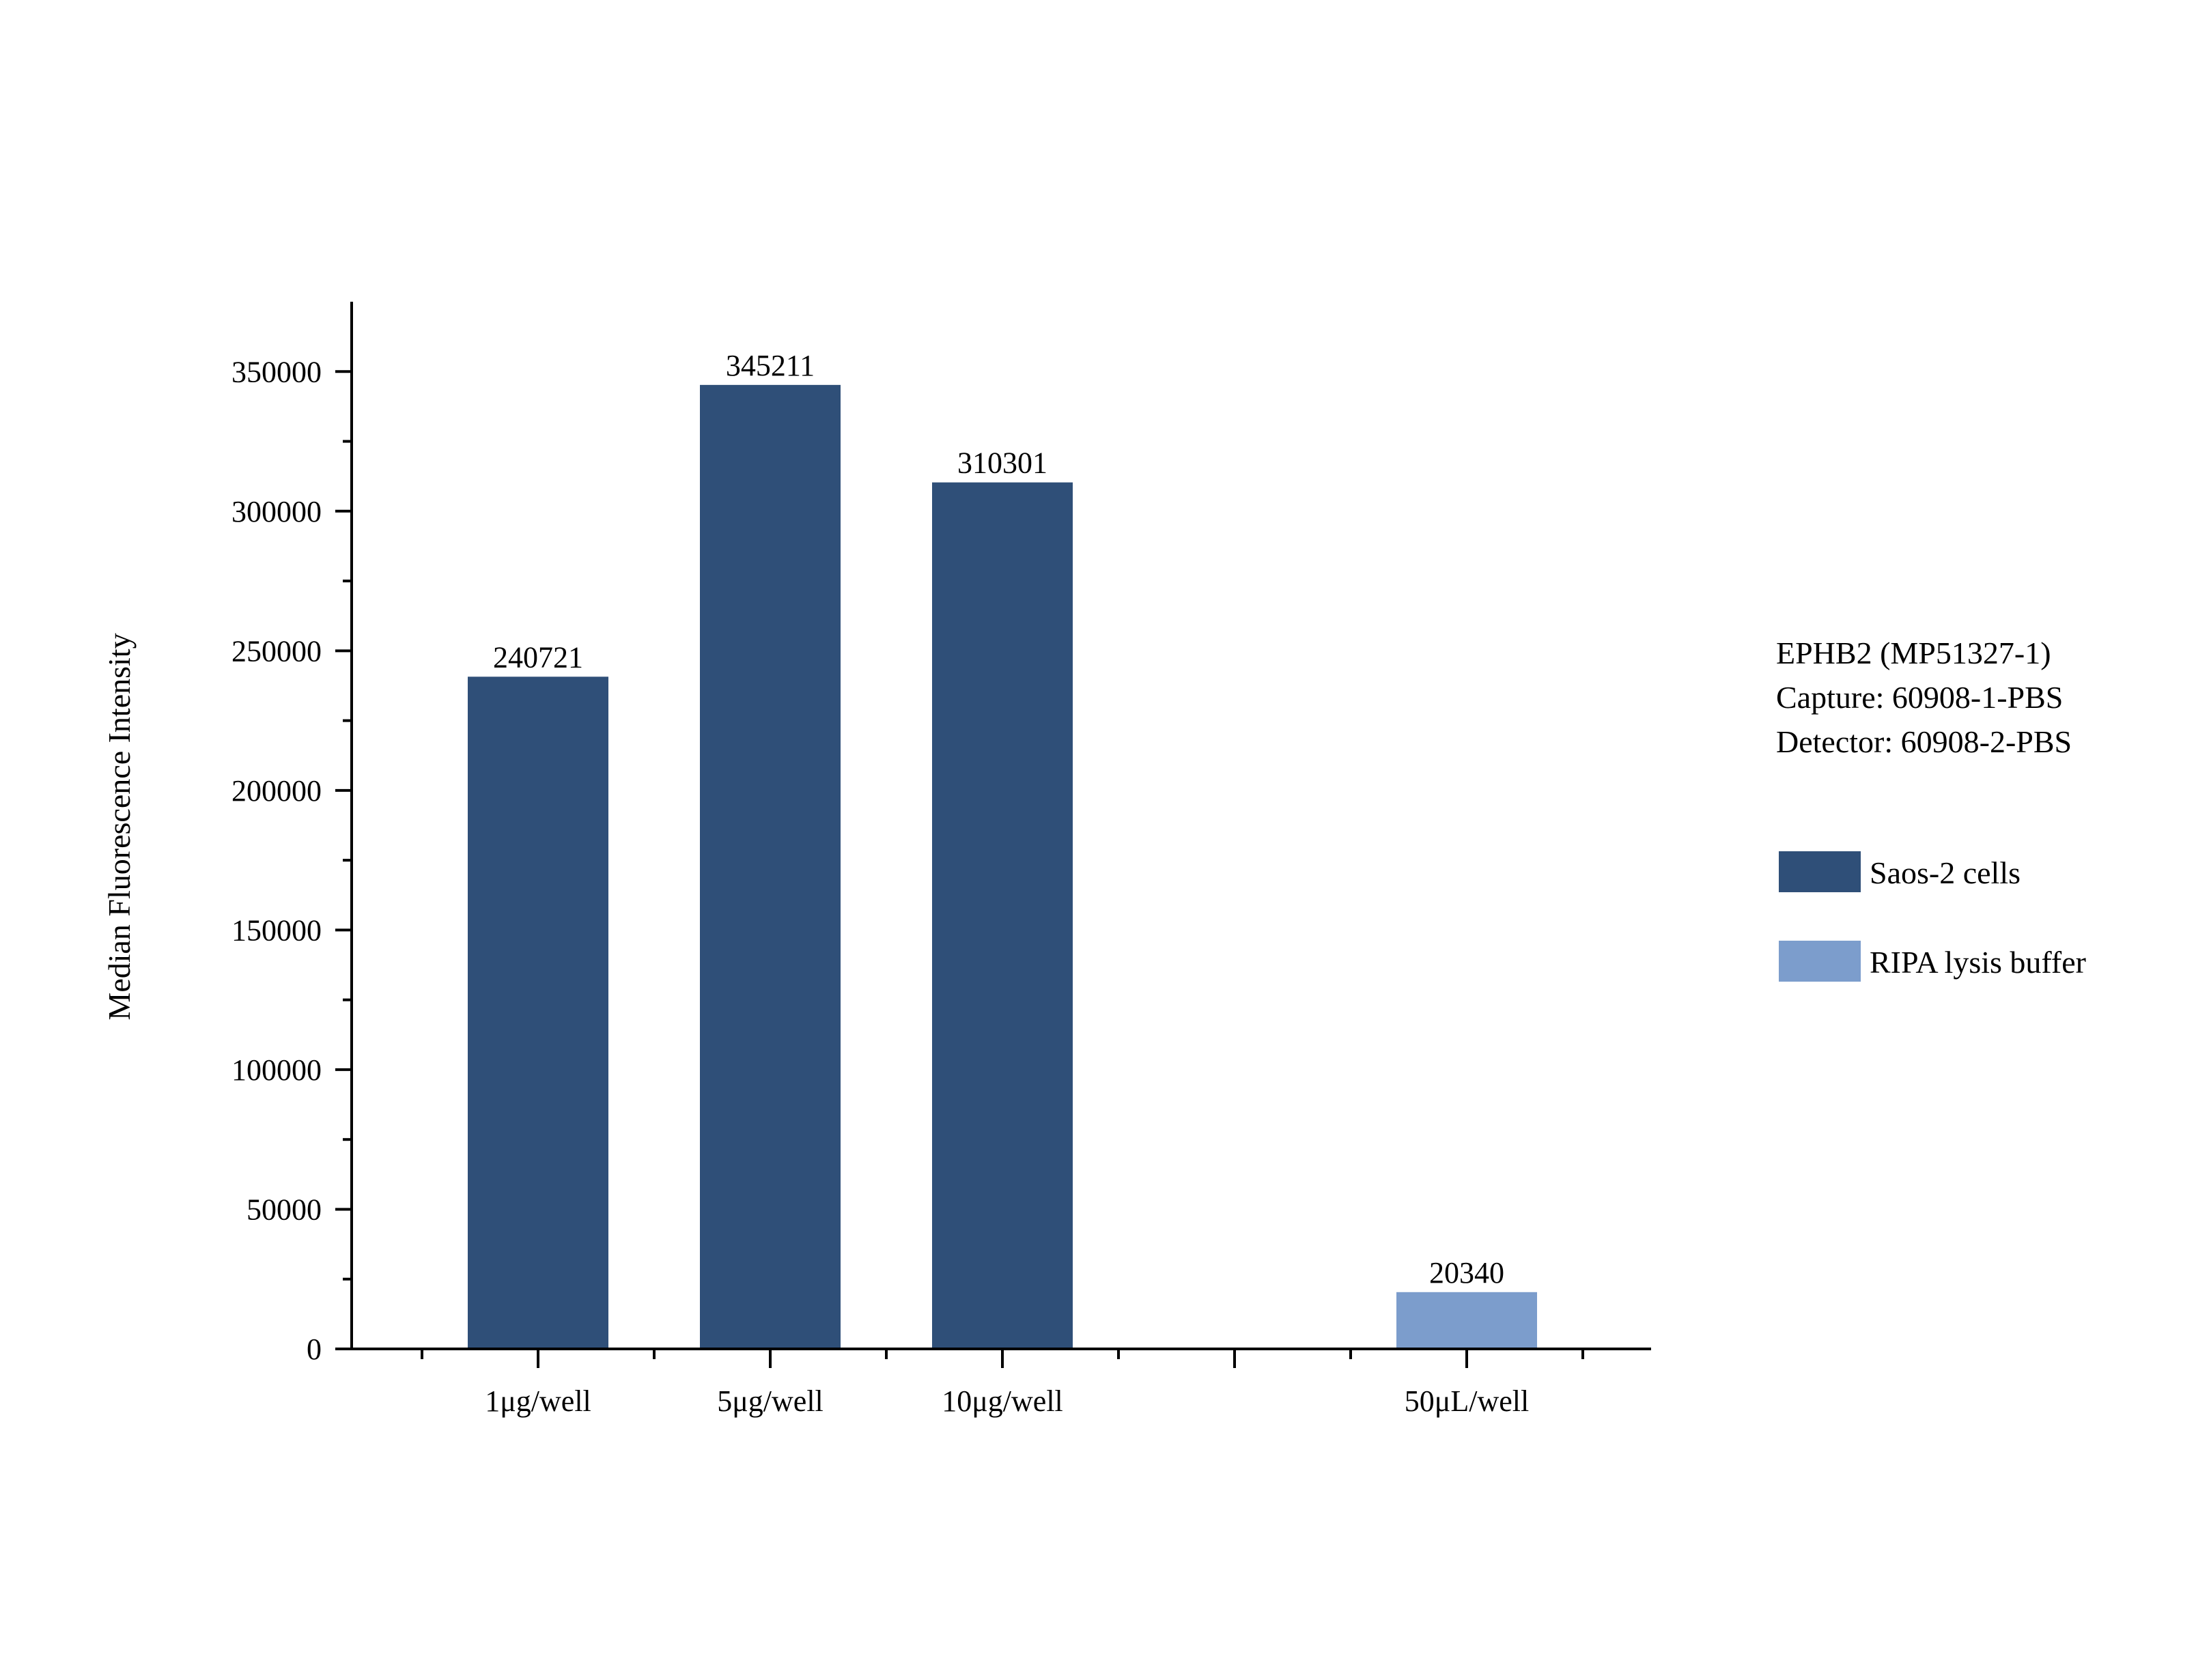 Image resolution: width=2196 pixels, height=1680 pixels. What do you see at coordinates (277, 651) in the screenshot?
I see `y-tick-label: 250000` at bounding box center [277, 651].